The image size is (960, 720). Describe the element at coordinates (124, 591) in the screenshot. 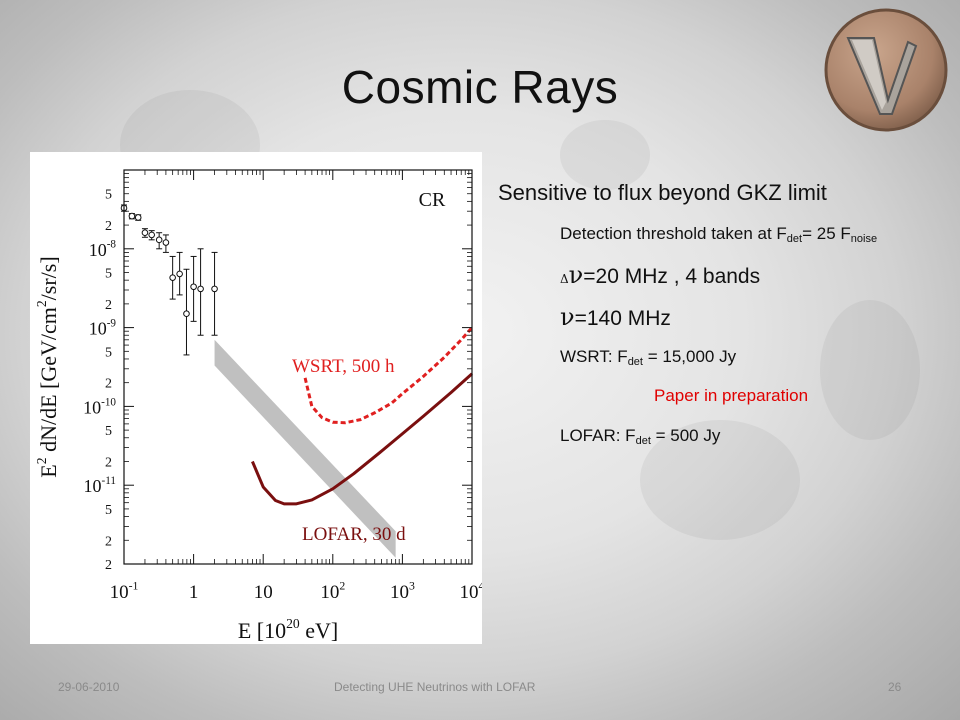

I see `x-tick-label: 10⁻¹` at that location.